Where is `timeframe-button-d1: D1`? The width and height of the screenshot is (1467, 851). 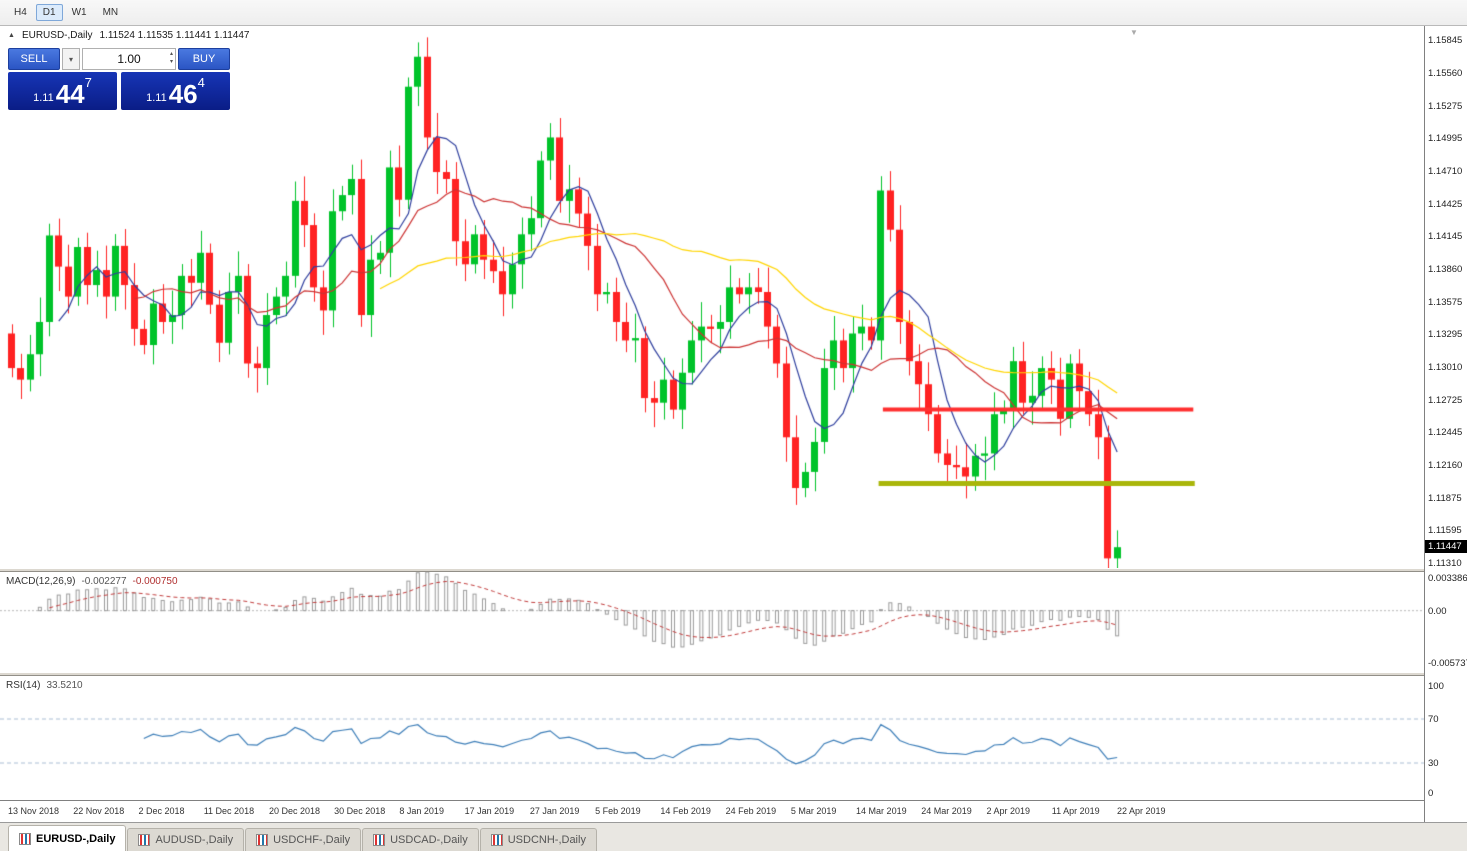 timeframe-button-d1: D1 is located at coordinates (49, 12).